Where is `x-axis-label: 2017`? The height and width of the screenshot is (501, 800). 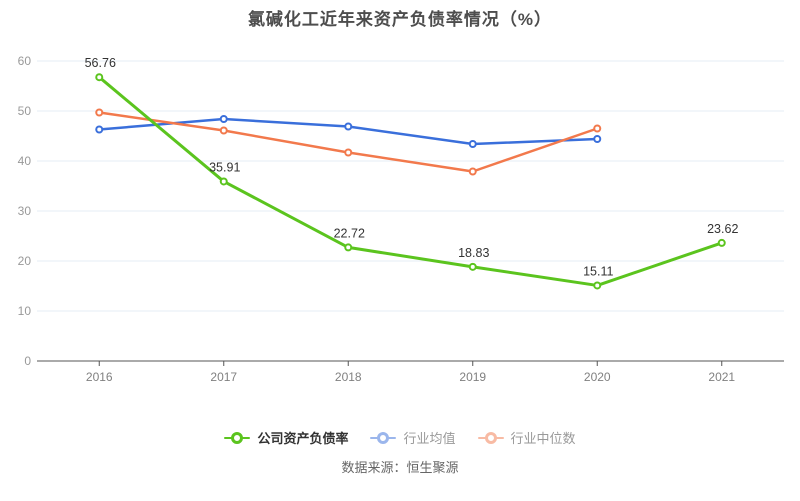
x-axis-label: 2017 is located at coordinates (223, 377).